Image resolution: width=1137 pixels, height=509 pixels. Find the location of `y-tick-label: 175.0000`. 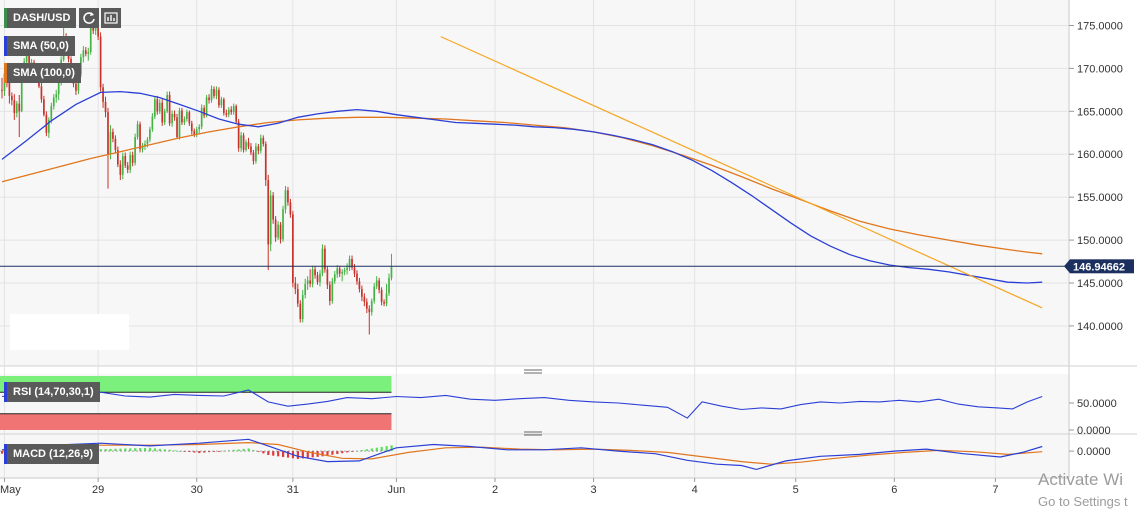

y-tick-label: 175.0000 is located at coordinates (1100, 26).